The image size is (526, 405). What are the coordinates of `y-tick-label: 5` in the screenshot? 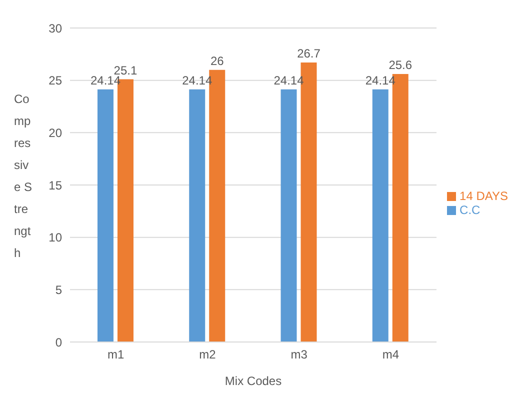 It's located at (58, 289).